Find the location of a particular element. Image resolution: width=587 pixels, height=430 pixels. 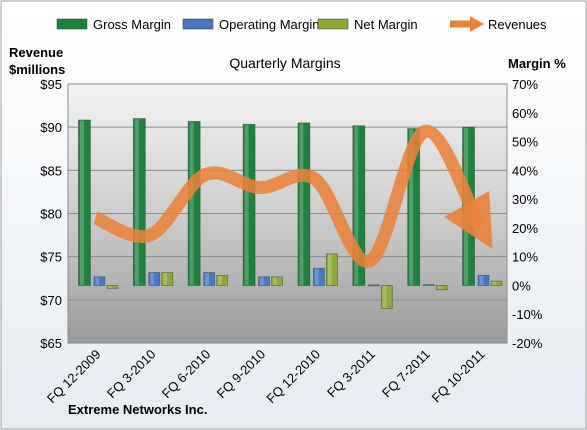

right-tick-label: 50% is located at coordinates (525, 142).